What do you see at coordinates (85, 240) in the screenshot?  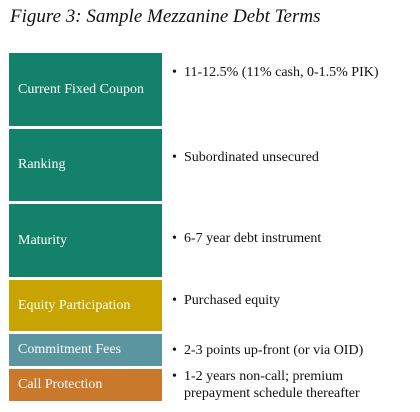 I see `term-label: Maturity` at bounding box center [85, 240].